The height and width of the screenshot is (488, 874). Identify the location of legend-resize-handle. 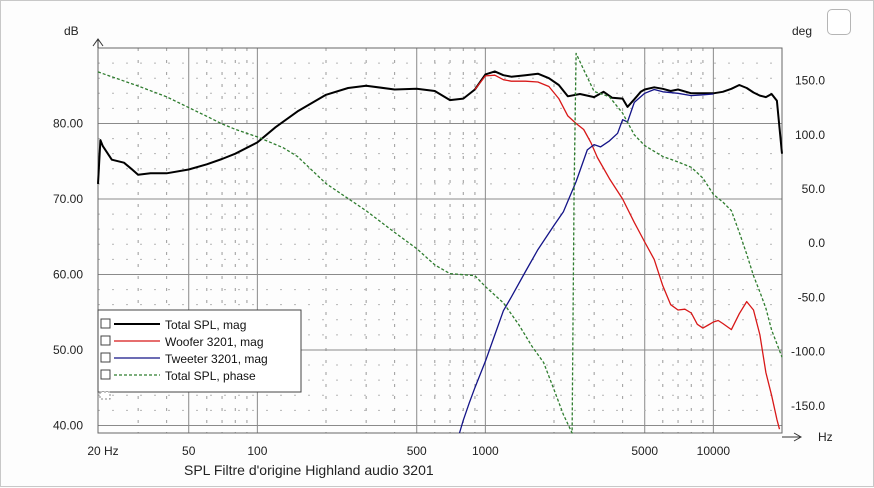
(105, 395).